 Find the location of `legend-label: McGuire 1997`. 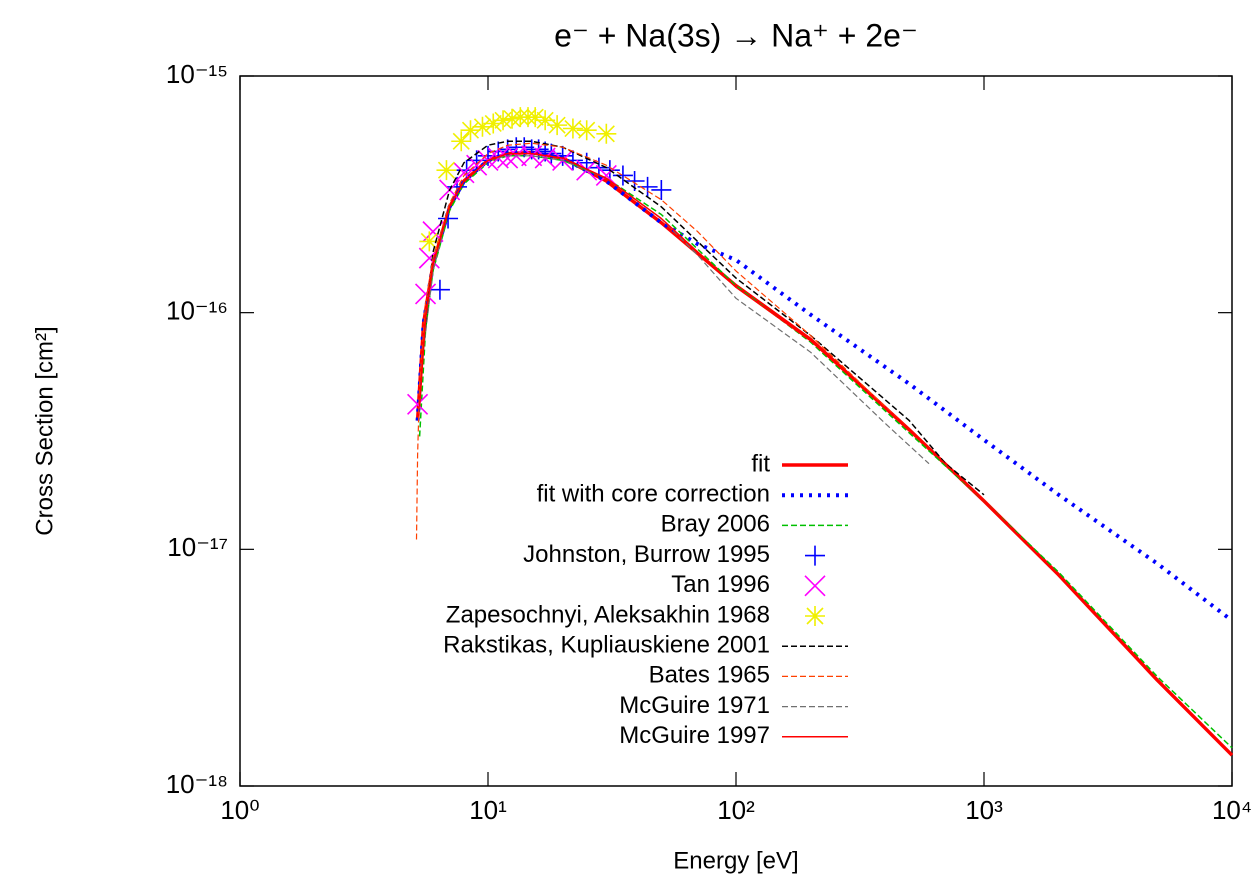

legend-label: McGuire 1997 is located at coordinates (694, 735).